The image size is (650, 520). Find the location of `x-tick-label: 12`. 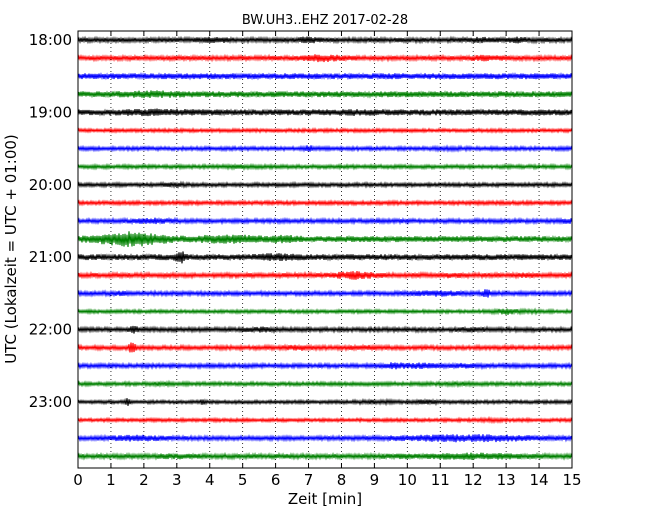

x-tick-label: 12 is located at coordinates (473, 480).